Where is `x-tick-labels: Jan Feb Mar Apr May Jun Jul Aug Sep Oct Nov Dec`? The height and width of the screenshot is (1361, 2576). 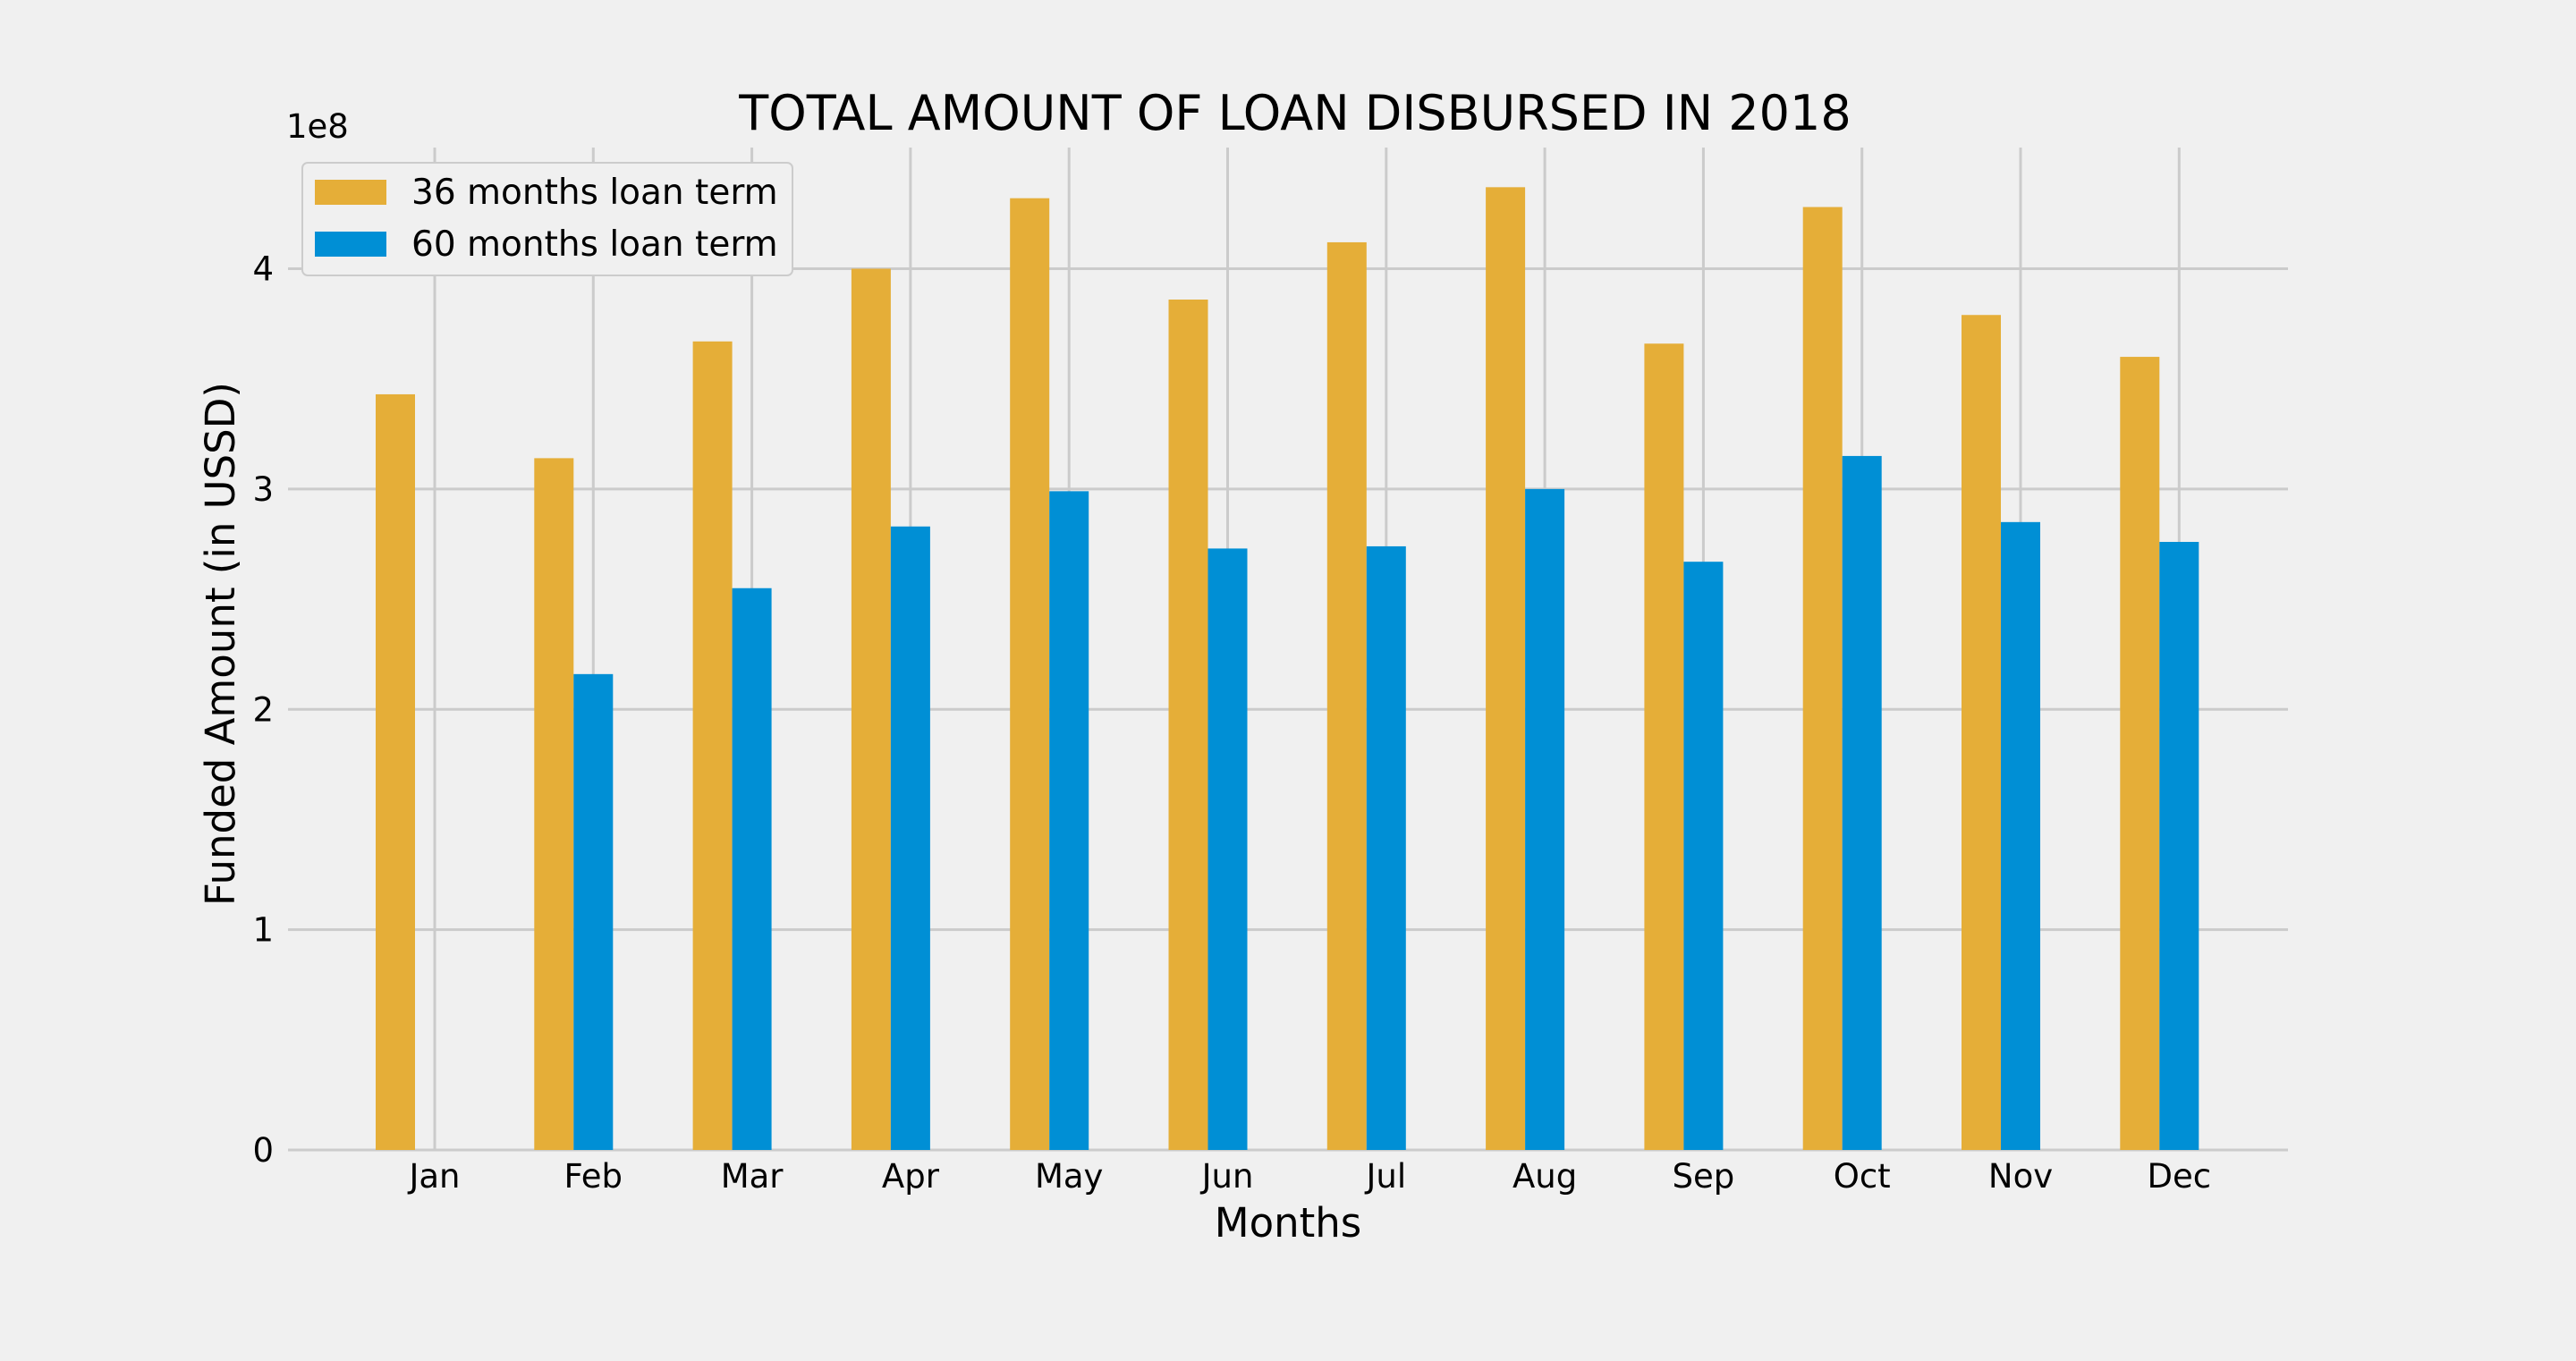
x-tick-labels: Jan Feb Mar Apr May Jun Jul Aug Sep Oct Nov Dec is located at coordinates (1309, 1176).